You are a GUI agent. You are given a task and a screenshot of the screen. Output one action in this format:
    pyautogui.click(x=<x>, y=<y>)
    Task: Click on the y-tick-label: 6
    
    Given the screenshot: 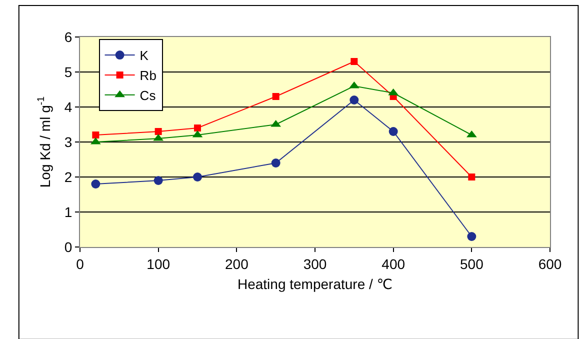 What is the action you would take?
    pyautogui.click(x=68, y=36)
    